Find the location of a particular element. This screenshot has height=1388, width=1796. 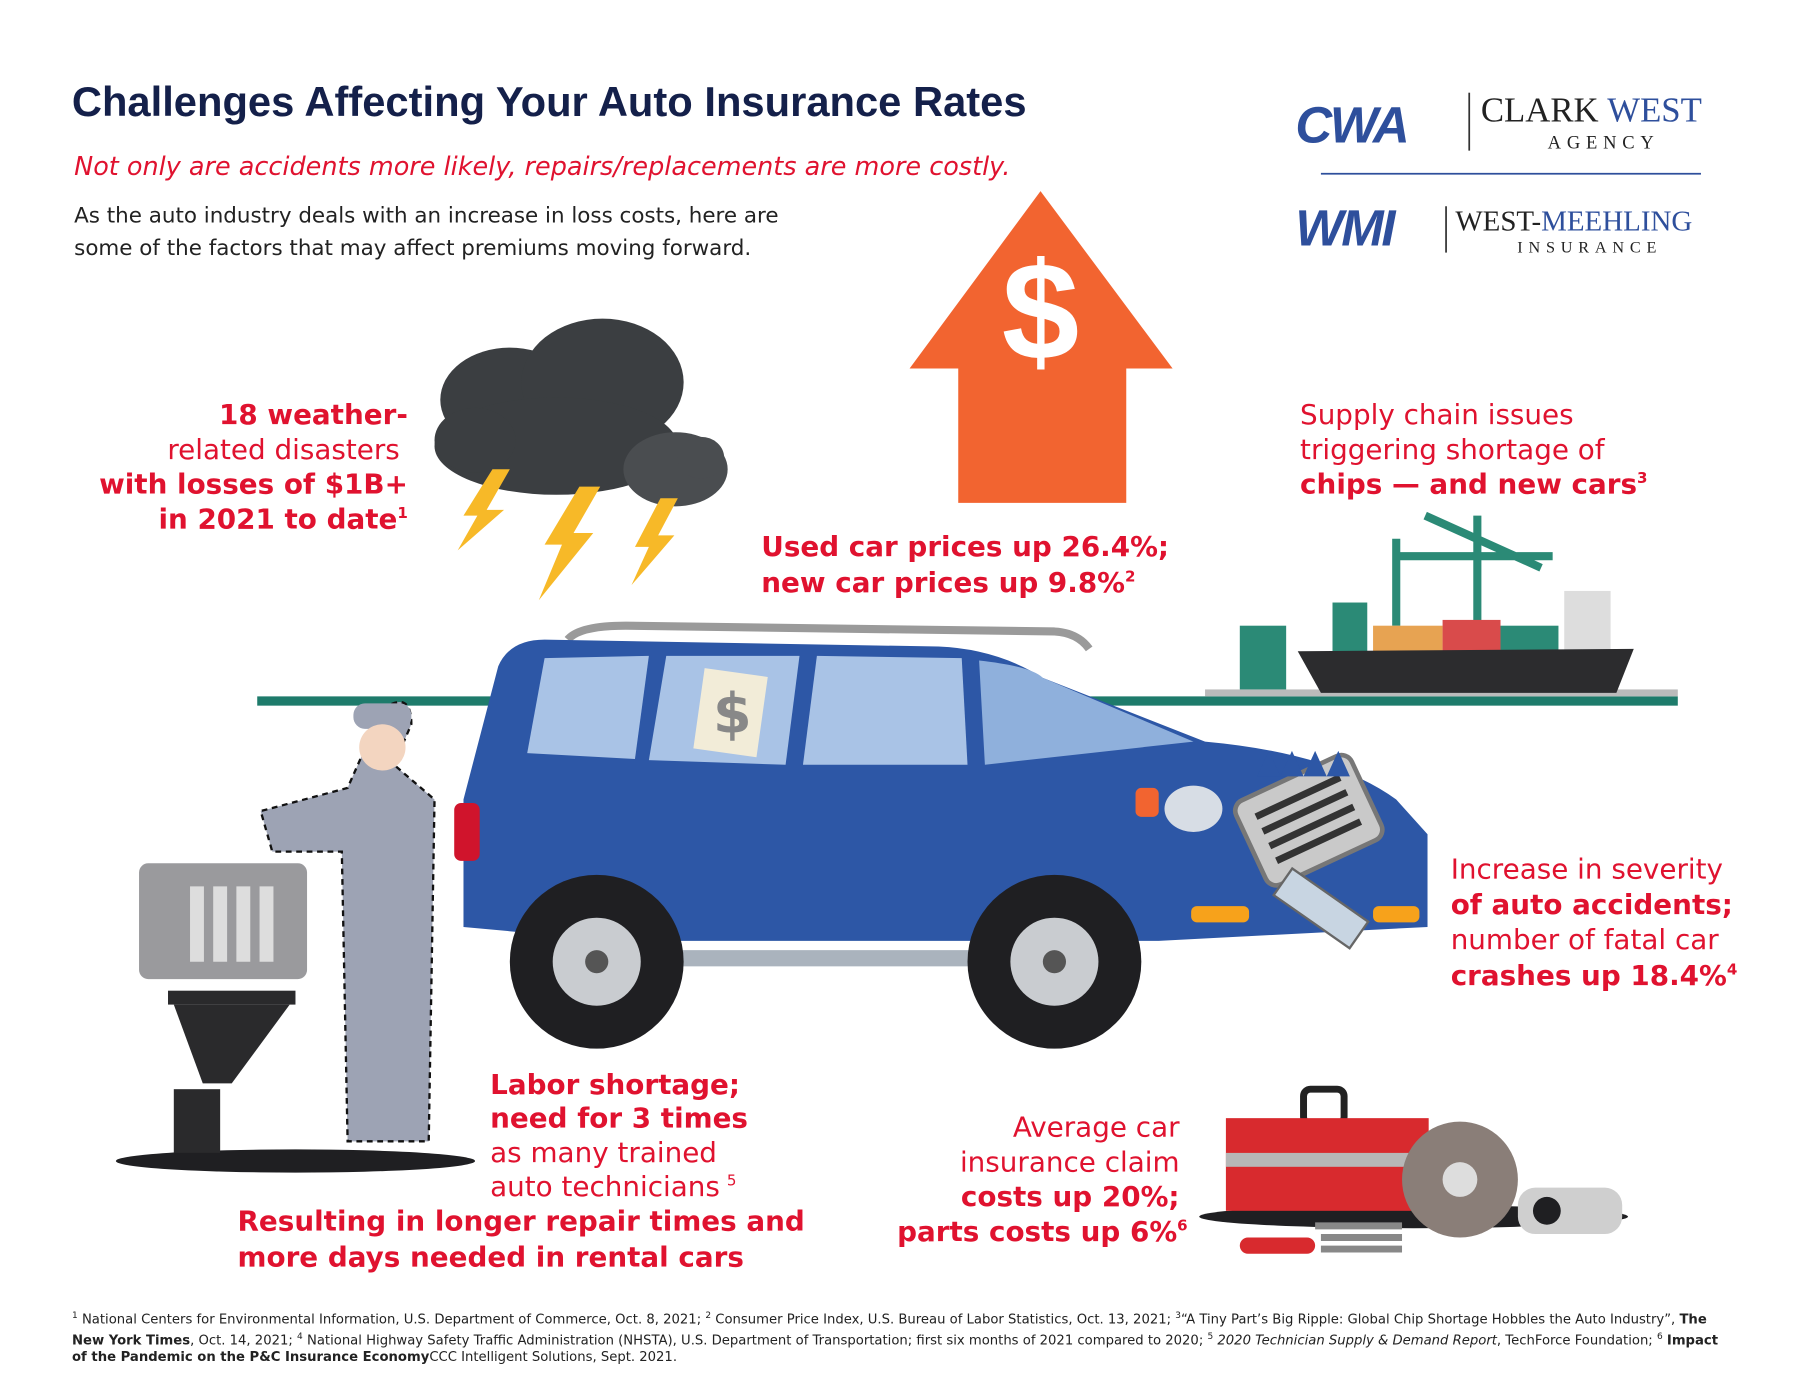

text: auto technicians is located at coordinates (605, 1186).